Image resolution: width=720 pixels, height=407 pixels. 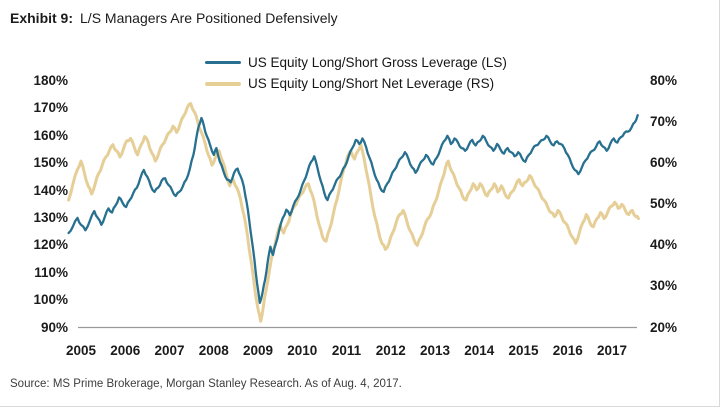 I want to click on y-left-tick-label: 140%, so click(x=50, y=190).